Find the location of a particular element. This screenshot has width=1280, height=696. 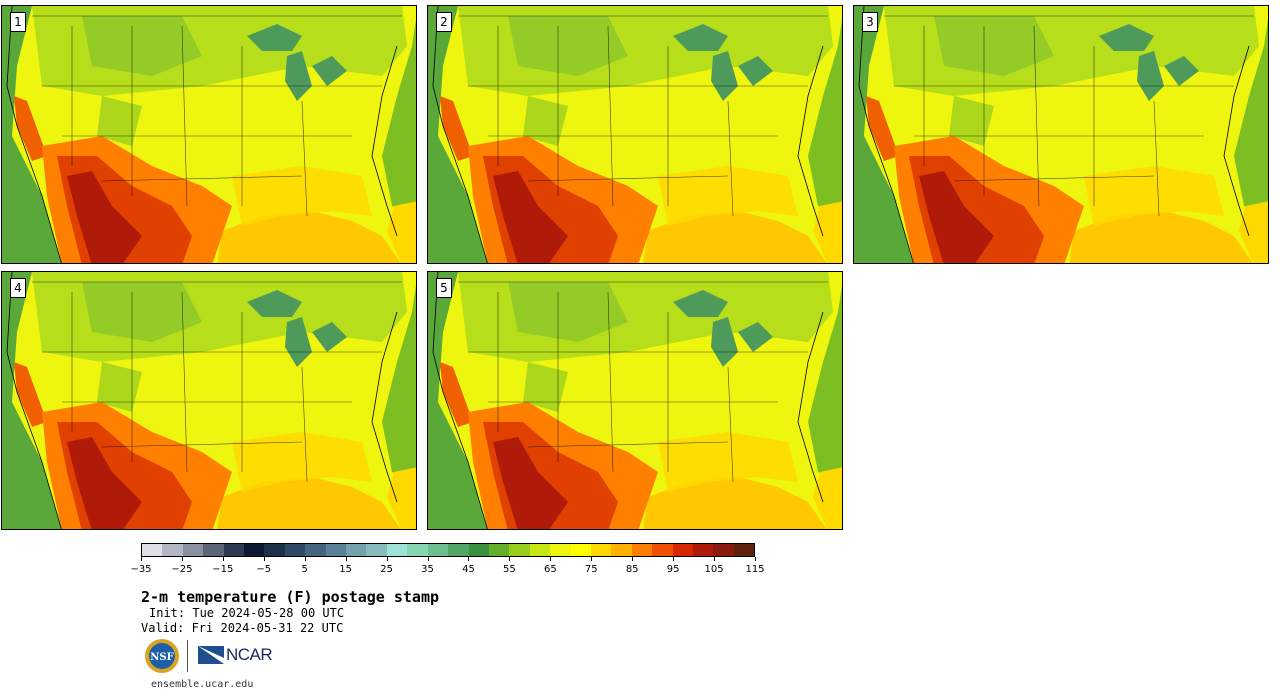

panel-label: 2 is located at coordinates (444, 22).